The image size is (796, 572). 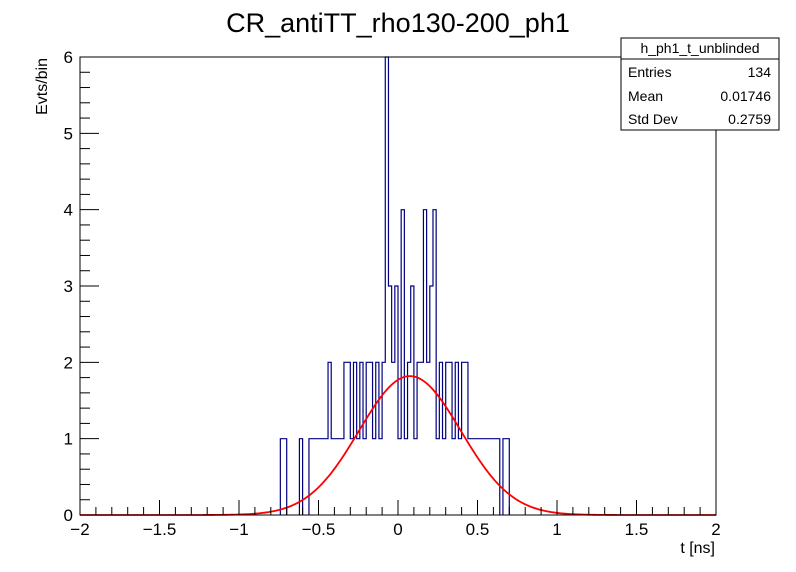 I want to click on y-tick-label: 6, so click(x=68, y=57).